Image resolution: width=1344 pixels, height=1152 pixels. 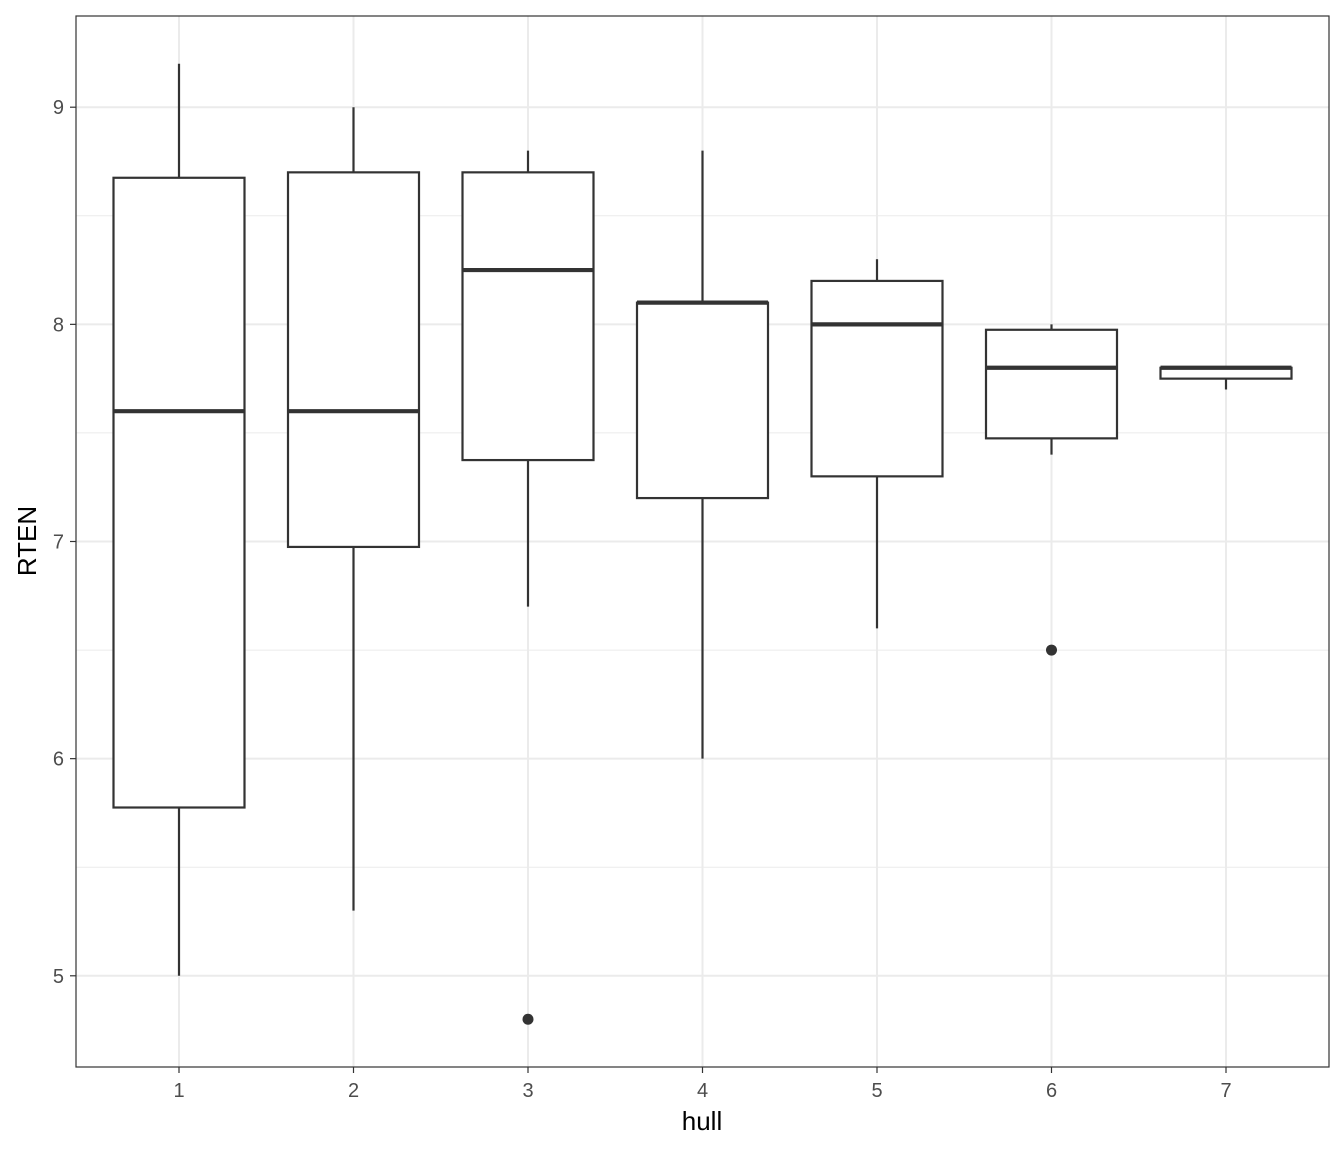 I want to click on x-tick-label: 3, so click(x=527, y=1091).